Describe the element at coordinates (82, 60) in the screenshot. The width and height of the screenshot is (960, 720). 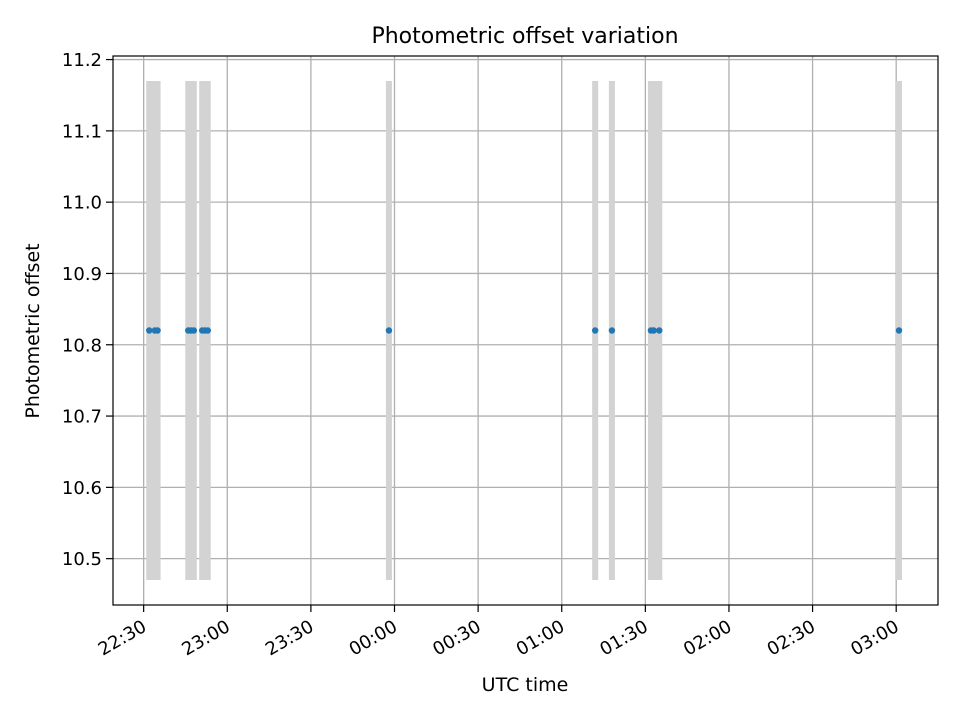
I see `y-tick-label: 11.2` at that location.